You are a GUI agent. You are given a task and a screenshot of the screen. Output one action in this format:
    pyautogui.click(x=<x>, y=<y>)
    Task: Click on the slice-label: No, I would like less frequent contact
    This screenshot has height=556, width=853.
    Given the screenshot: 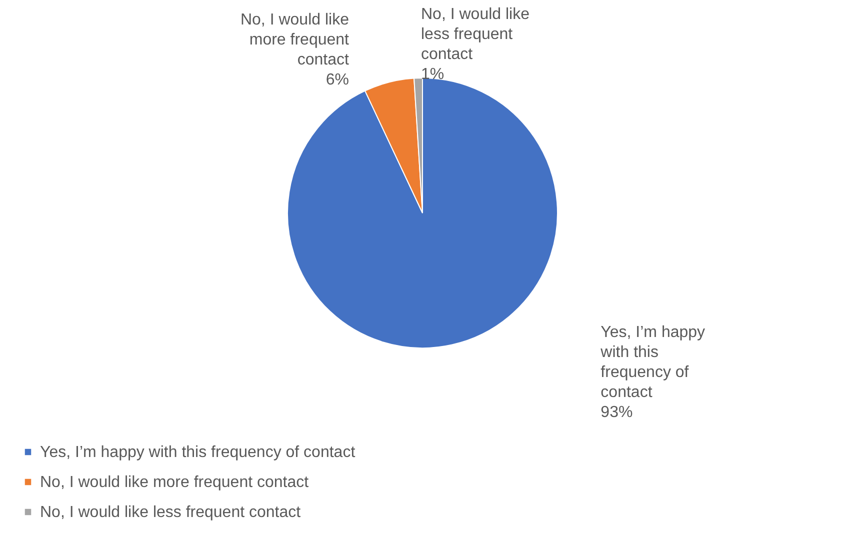 What is the action you would take?
    pyautogui.click(x=475, y=35)
    